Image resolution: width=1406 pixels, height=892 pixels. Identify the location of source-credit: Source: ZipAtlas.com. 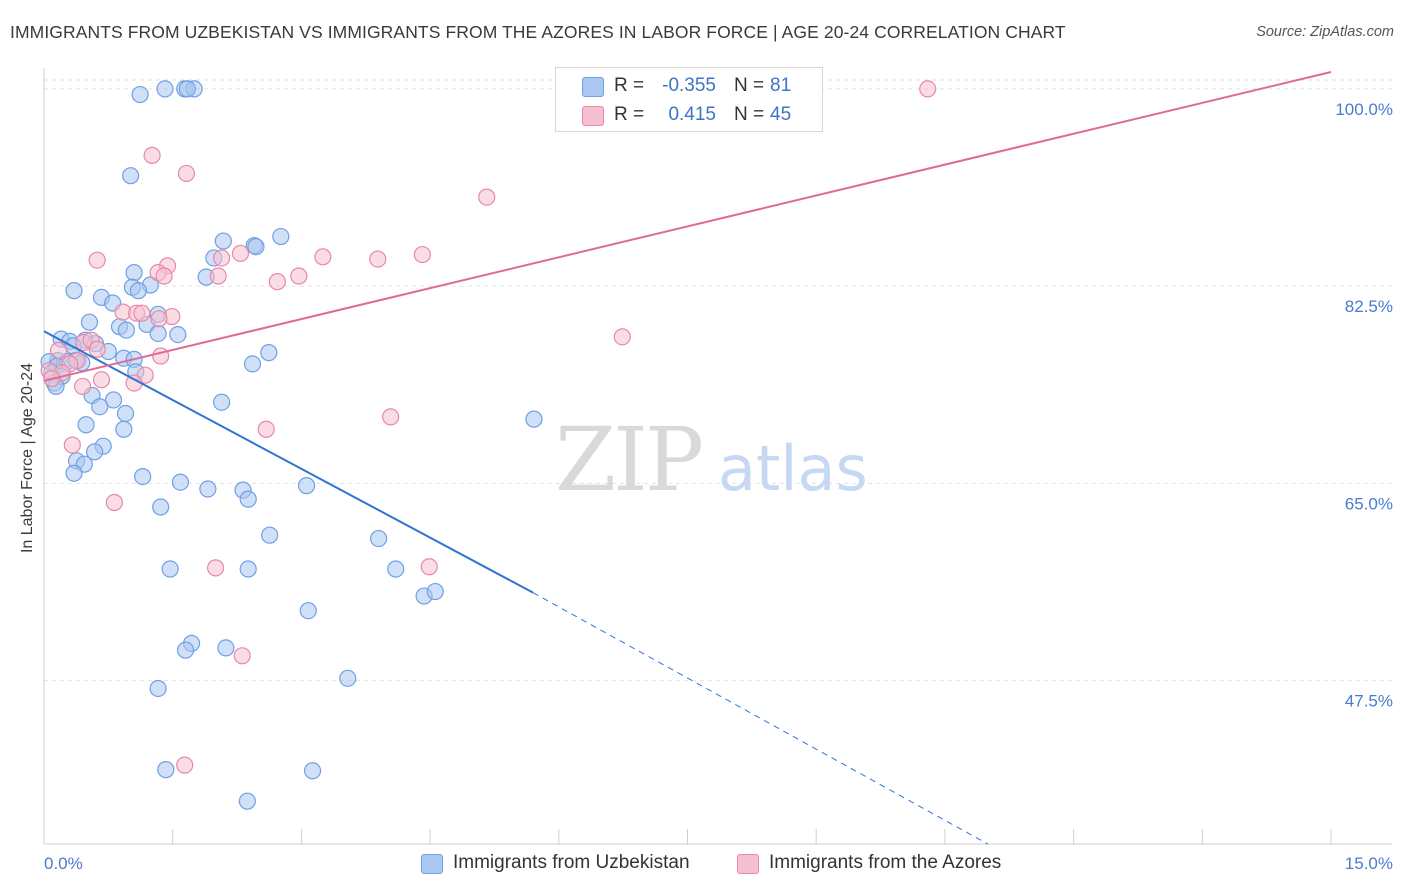
(1325, 32).